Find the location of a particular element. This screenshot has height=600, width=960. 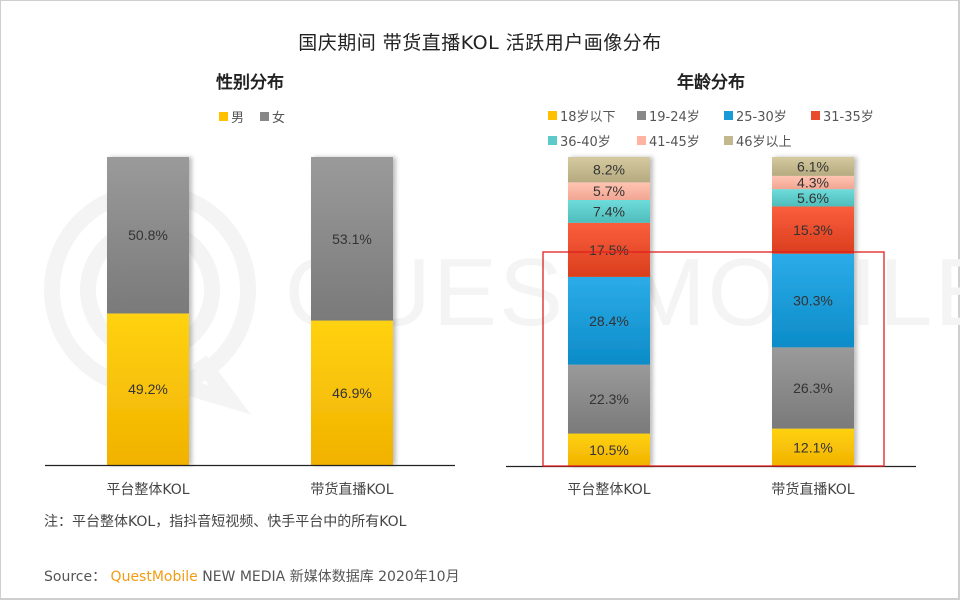

gender-category-label: 平台整体KOL is located at coordinates (147, 490).